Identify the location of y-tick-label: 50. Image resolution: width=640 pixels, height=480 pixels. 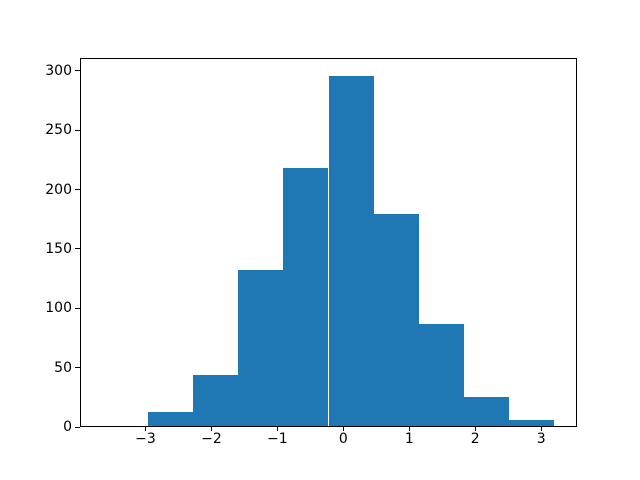
(63, 367).